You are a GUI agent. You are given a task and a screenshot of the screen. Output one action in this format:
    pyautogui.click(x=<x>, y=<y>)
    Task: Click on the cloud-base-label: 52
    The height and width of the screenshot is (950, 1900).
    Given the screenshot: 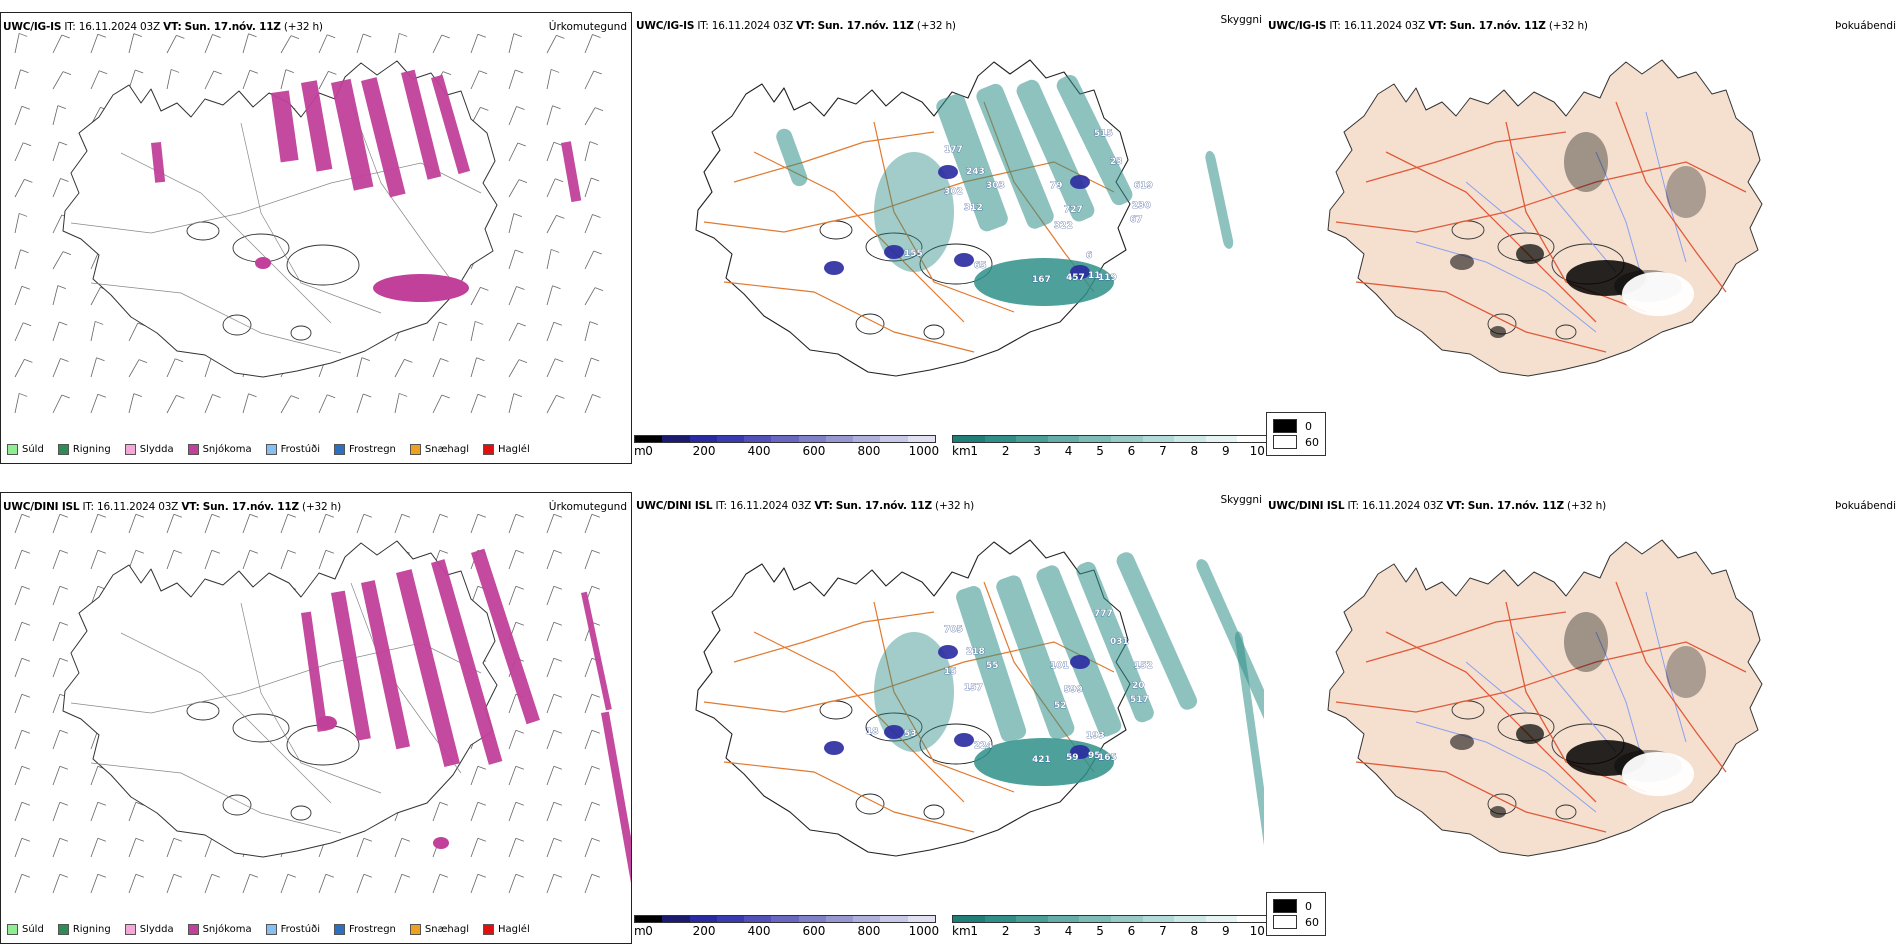 What is the action you would take?
    pyautogui.click(x=1060, y=706)
    